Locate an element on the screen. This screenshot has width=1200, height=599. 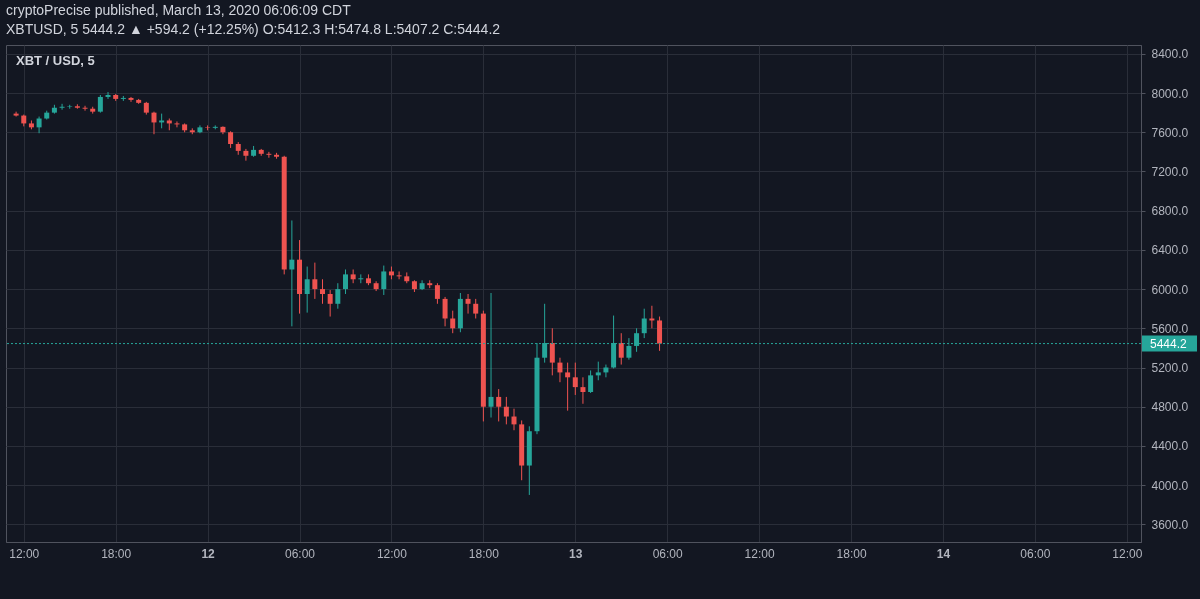
ref-line-label: 5444.2 is located at coordinates (1169, 343).